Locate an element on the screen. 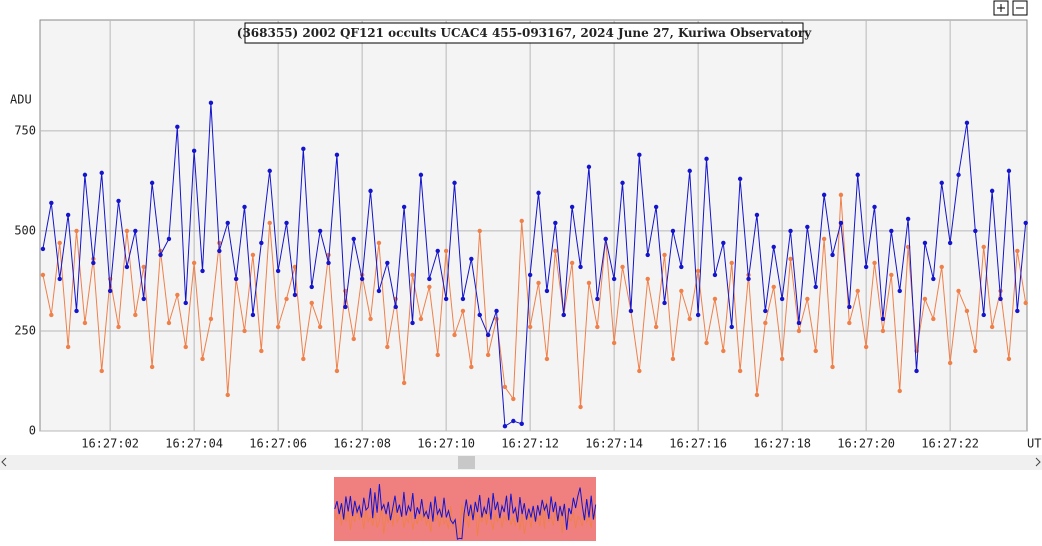 The width and height of the screenshot is (1042, 546). x-tick-label: 16:27:02 is located at coordinates (110, 444).